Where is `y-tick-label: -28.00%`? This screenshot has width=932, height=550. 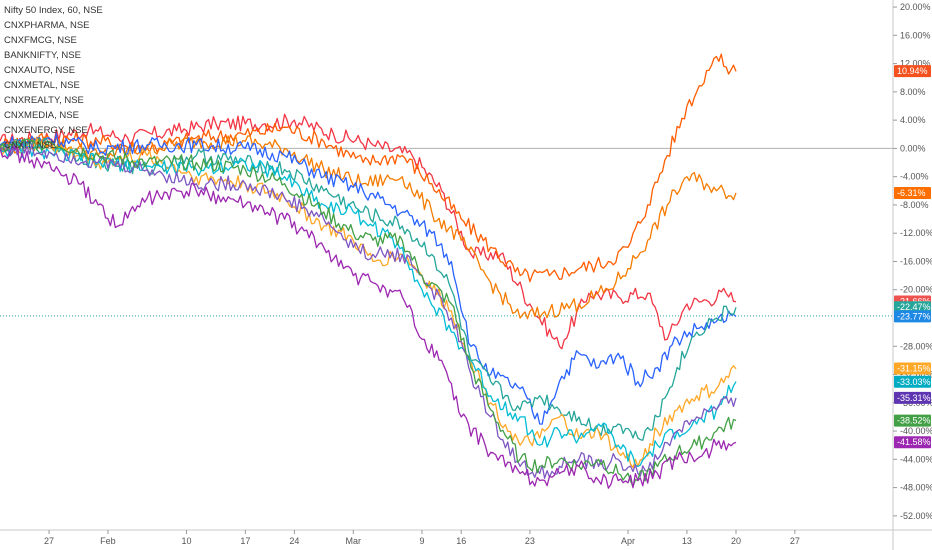 y-tick-label: -28.00% is located at coordinates (916, 346).